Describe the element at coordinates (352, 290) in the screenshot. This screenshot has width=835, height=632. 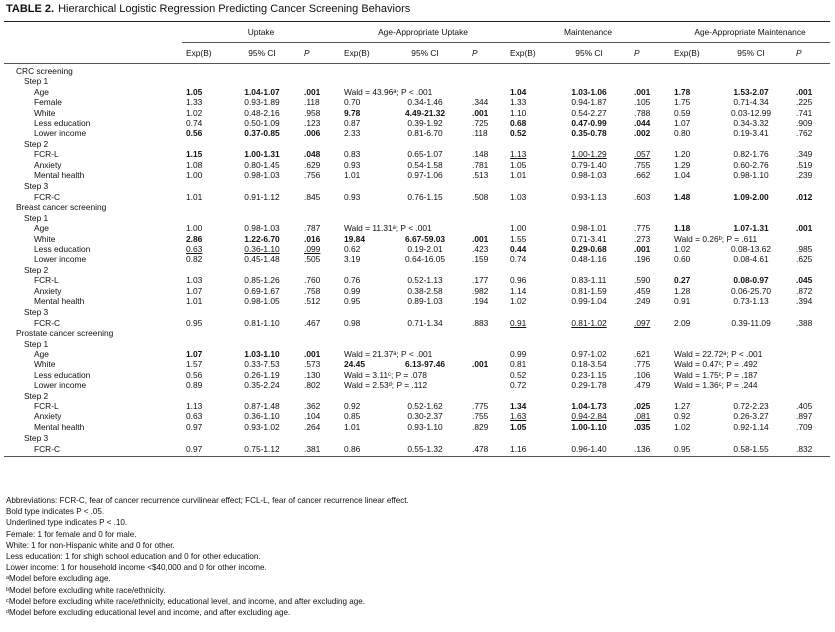
I see `cell: 0.99` at that location.